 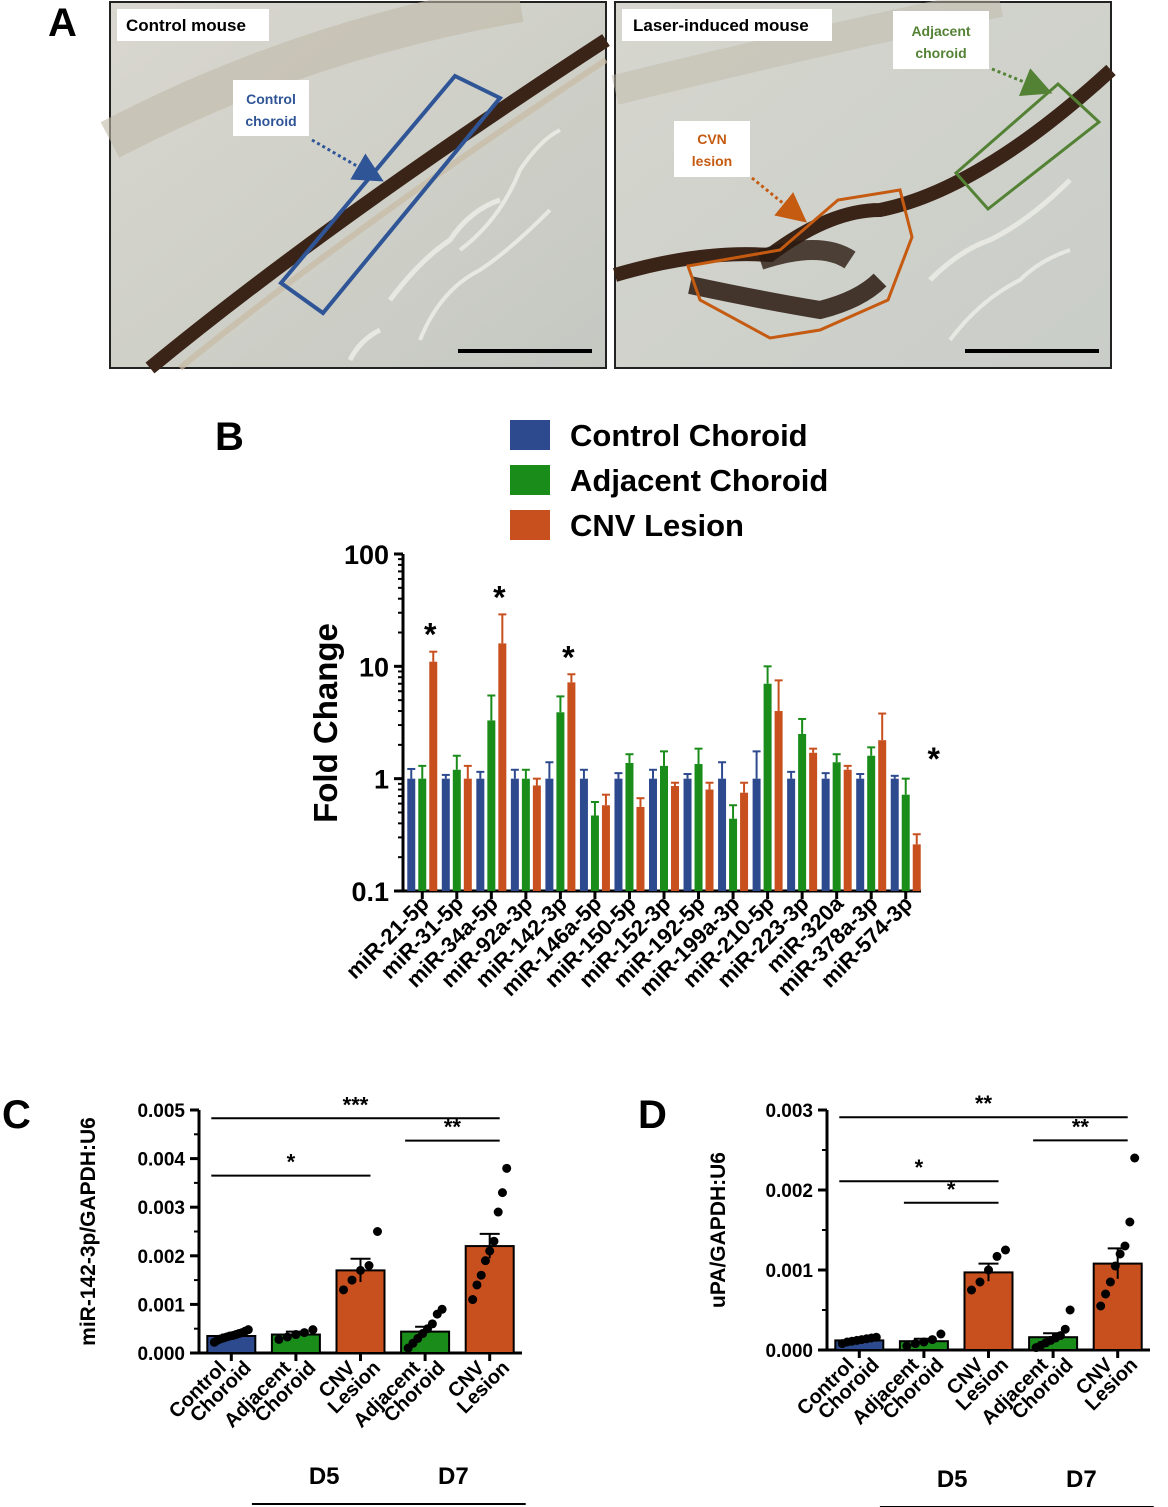 I want to click on significance-3: *, so click(x=934, y=759).